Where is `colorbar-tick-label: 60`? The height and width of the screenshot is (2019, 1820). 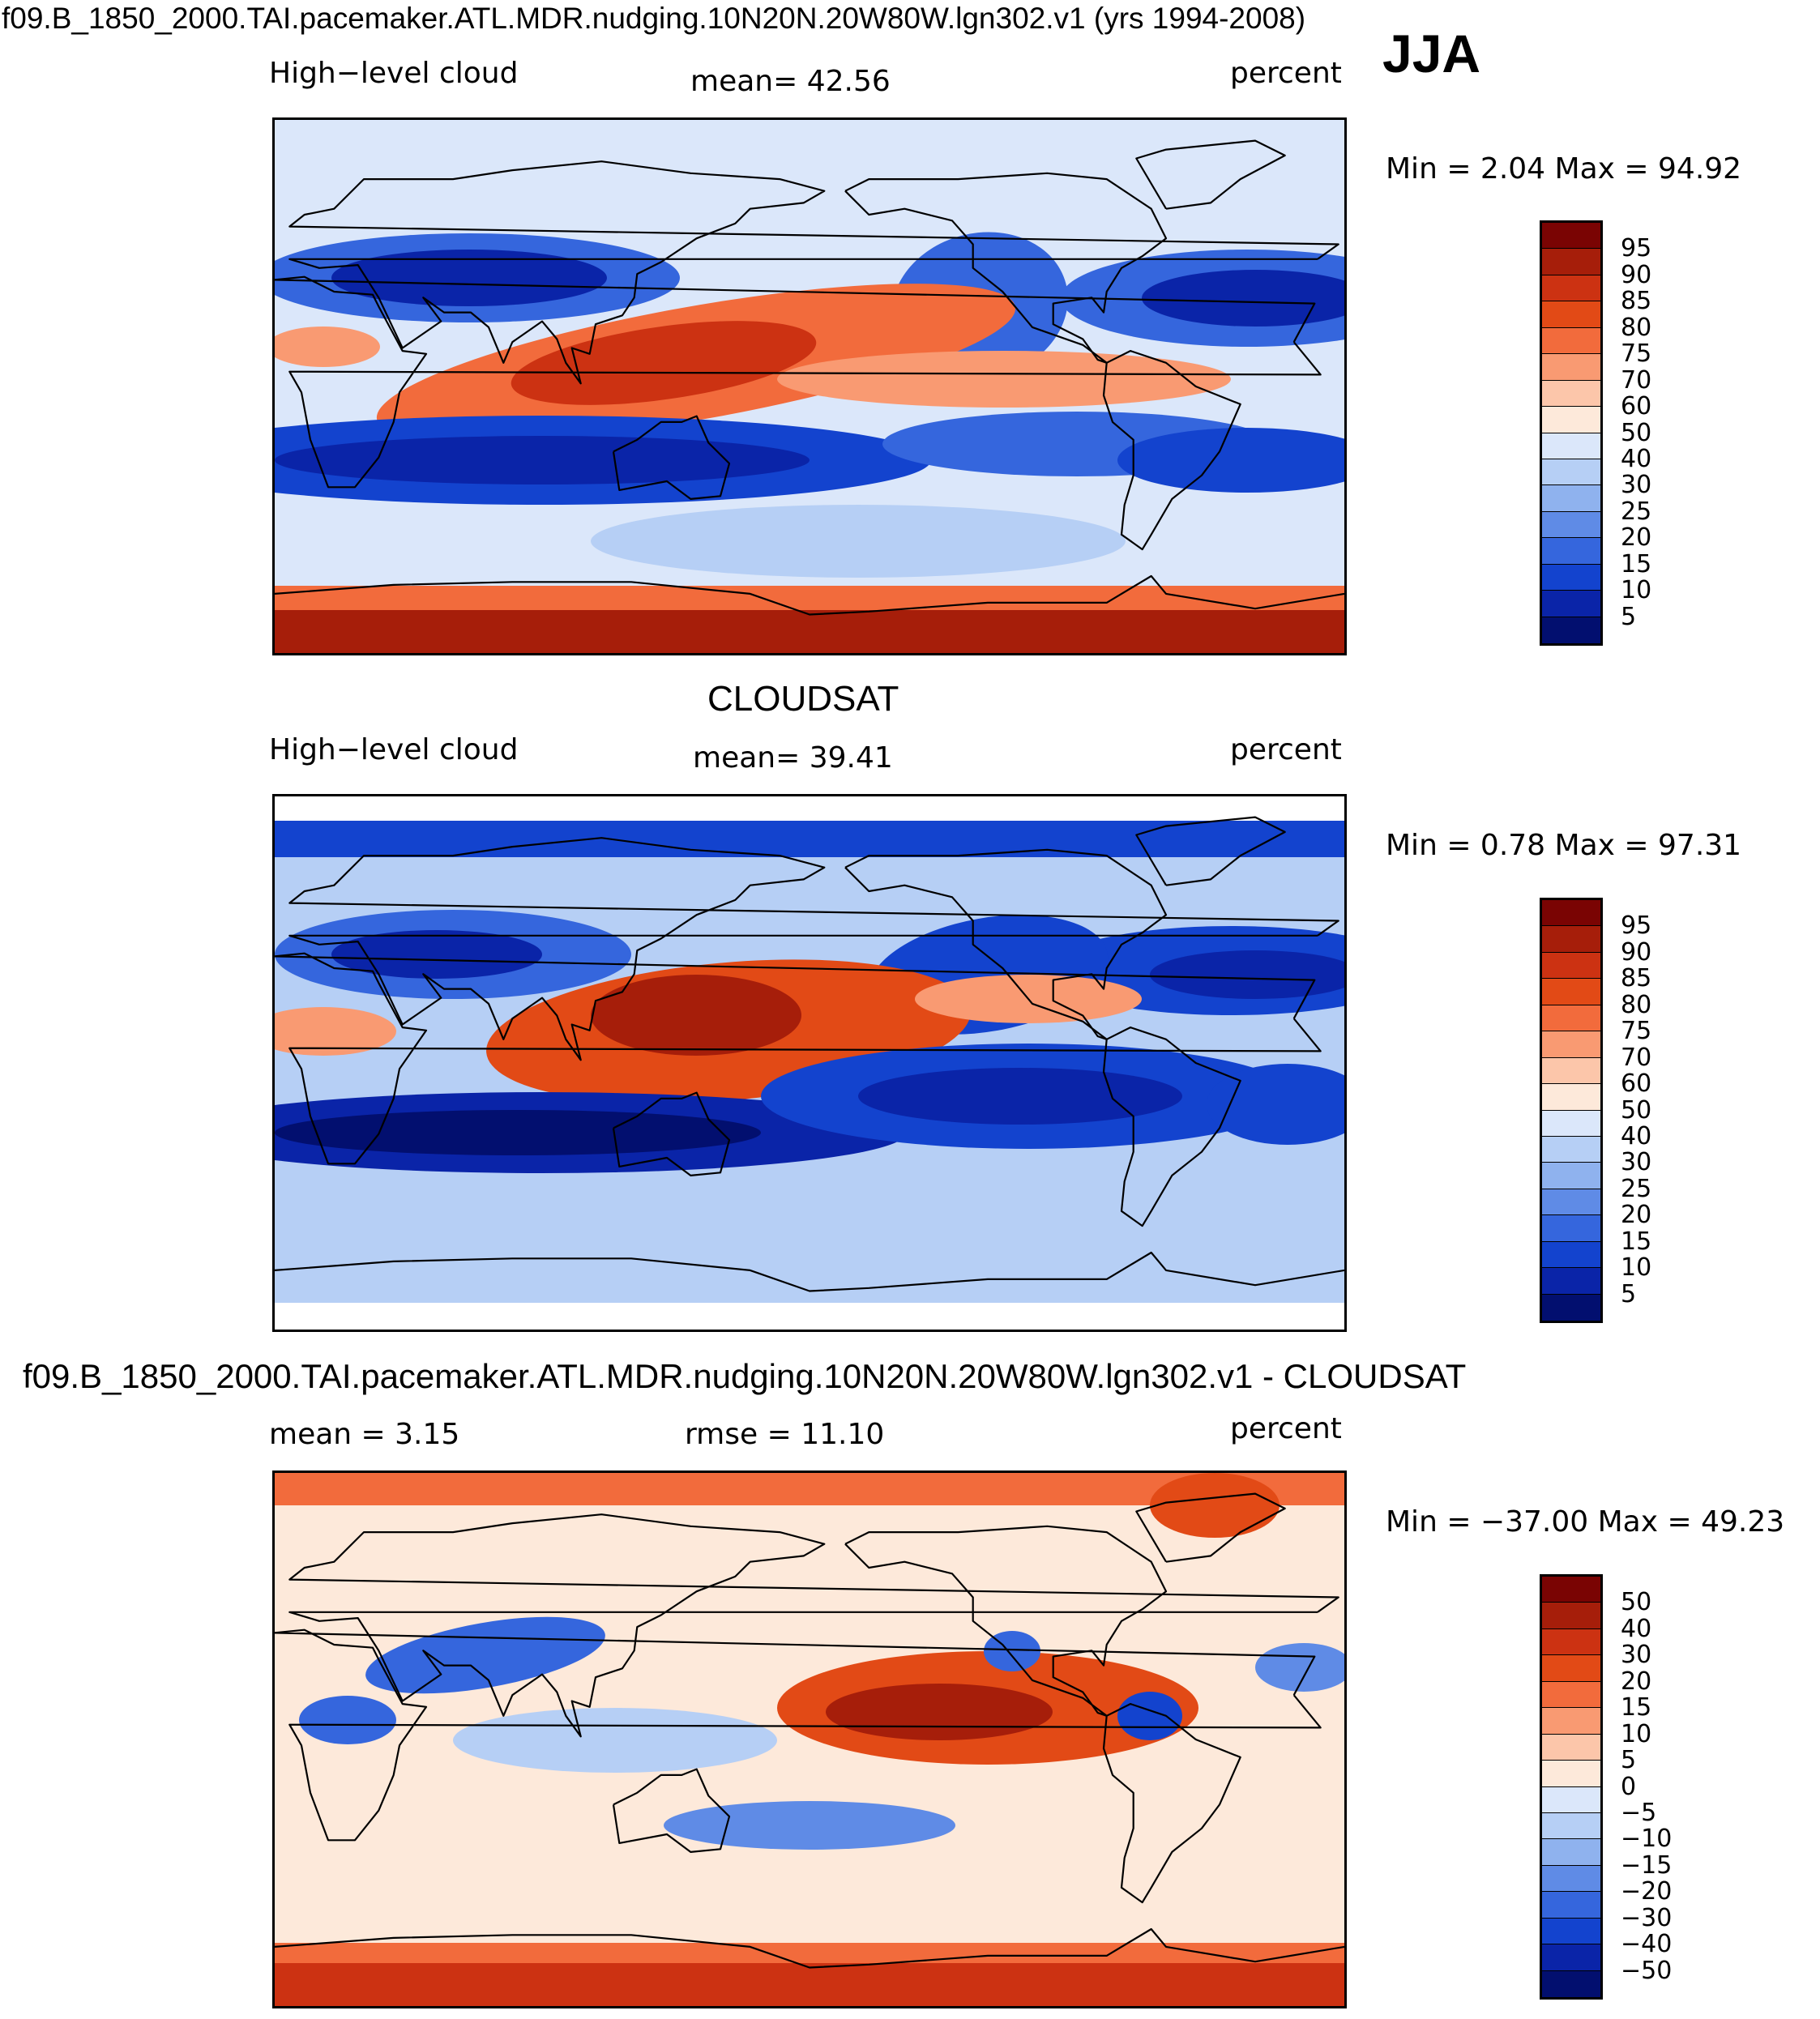
colorbar-tick-label: 60 is located at coordinates (1637, 1084).